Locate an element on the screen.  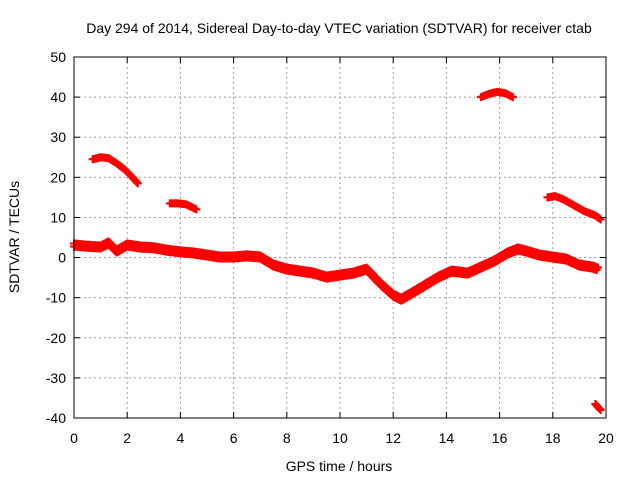
y-tick-label: 20 is located at coordinates (58, 177).